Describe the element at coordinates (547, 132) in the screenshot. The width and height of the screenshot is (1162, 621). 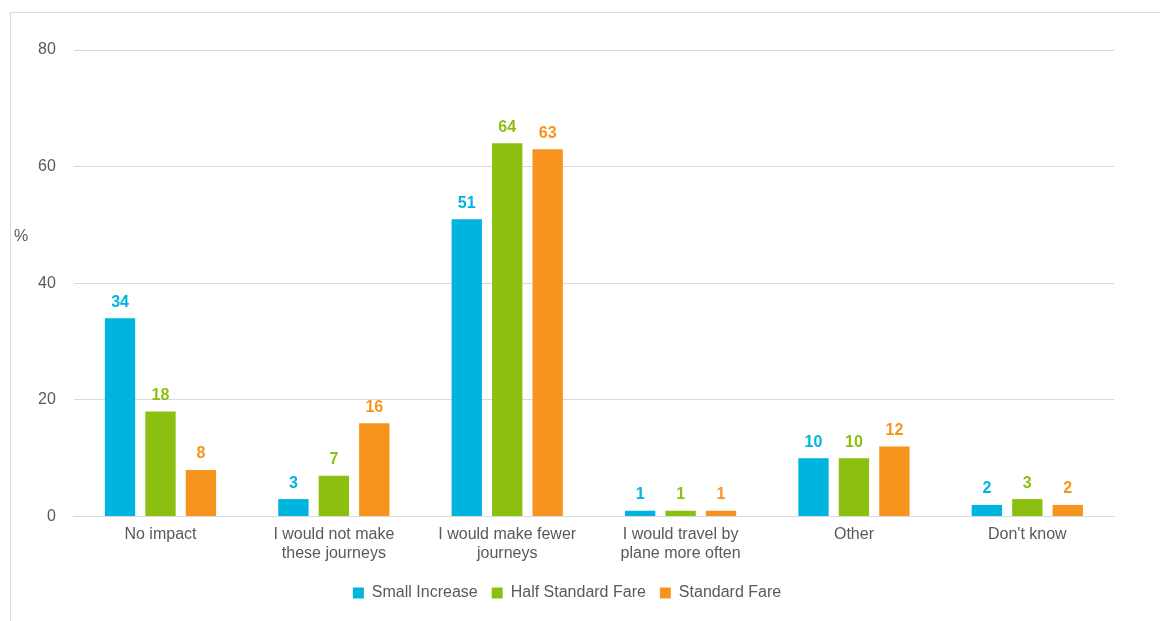
I see `data-label: 63` at that location.